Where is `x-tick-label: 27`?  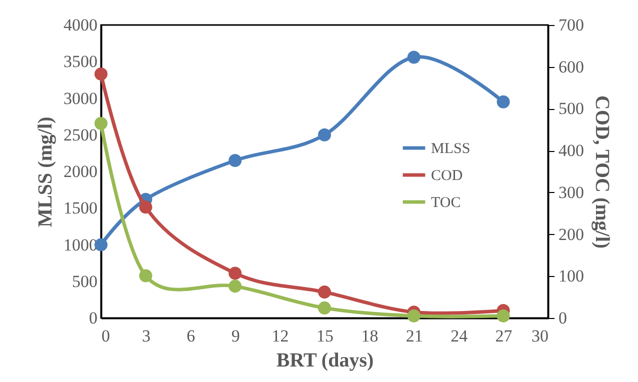 x-tick-label: 27 is located at coordinates (504, 336).